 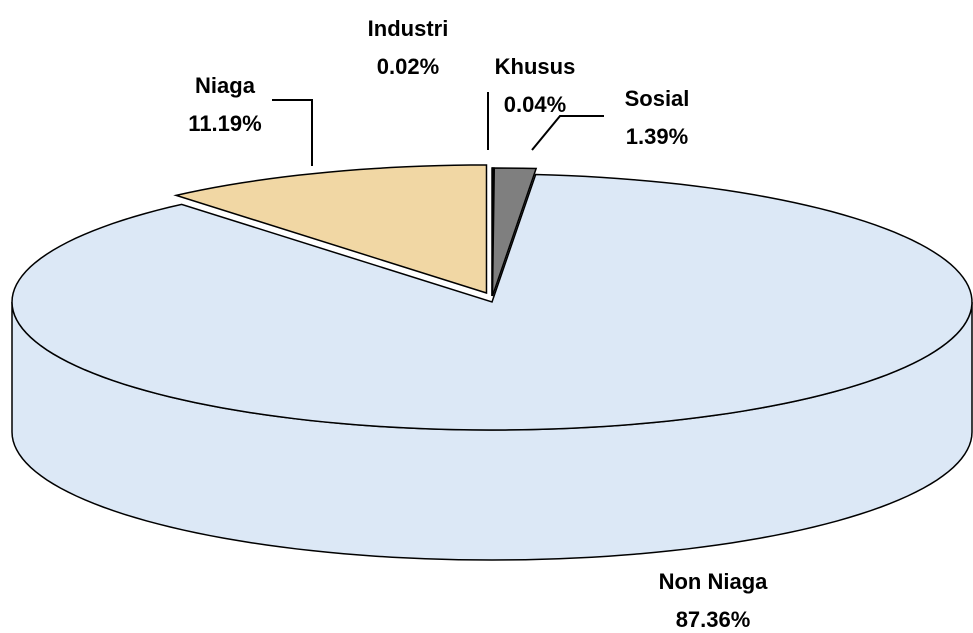 I want to click on slice-label: Khusus, so click(x=535, y=66).